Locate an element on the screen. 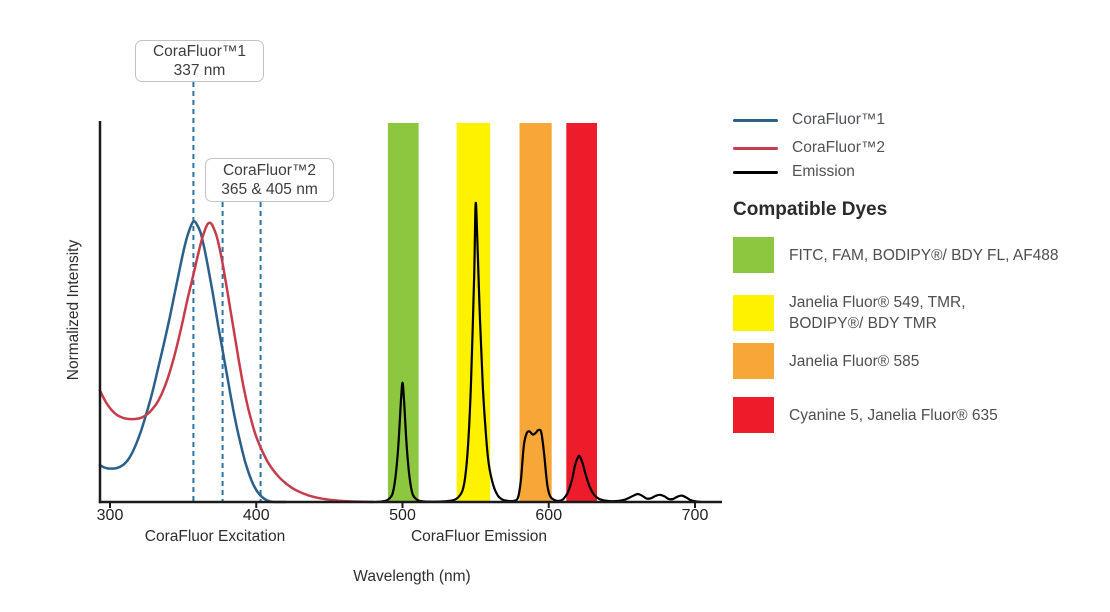 The width and height of the screenshot is (1110, 612). x-tick-label-400: 400 is located at coordinates (256, 515).